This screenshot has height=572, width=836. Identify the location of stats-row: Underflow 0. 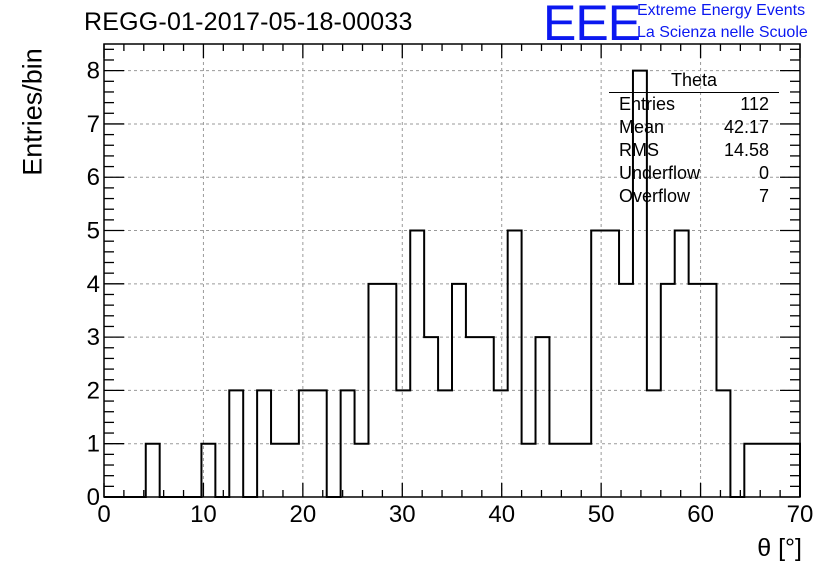
(694, 173).